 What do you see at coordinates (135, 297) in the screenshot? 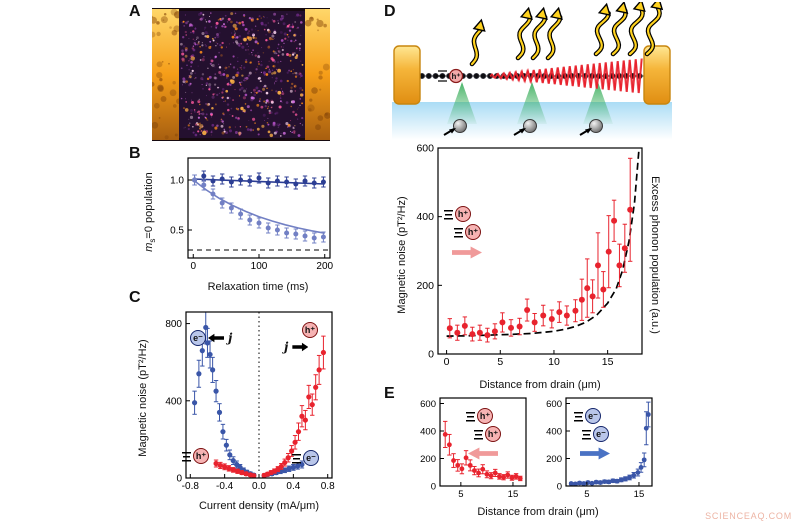
I see `panel-label-c: C` at bounding box center [135, 297].